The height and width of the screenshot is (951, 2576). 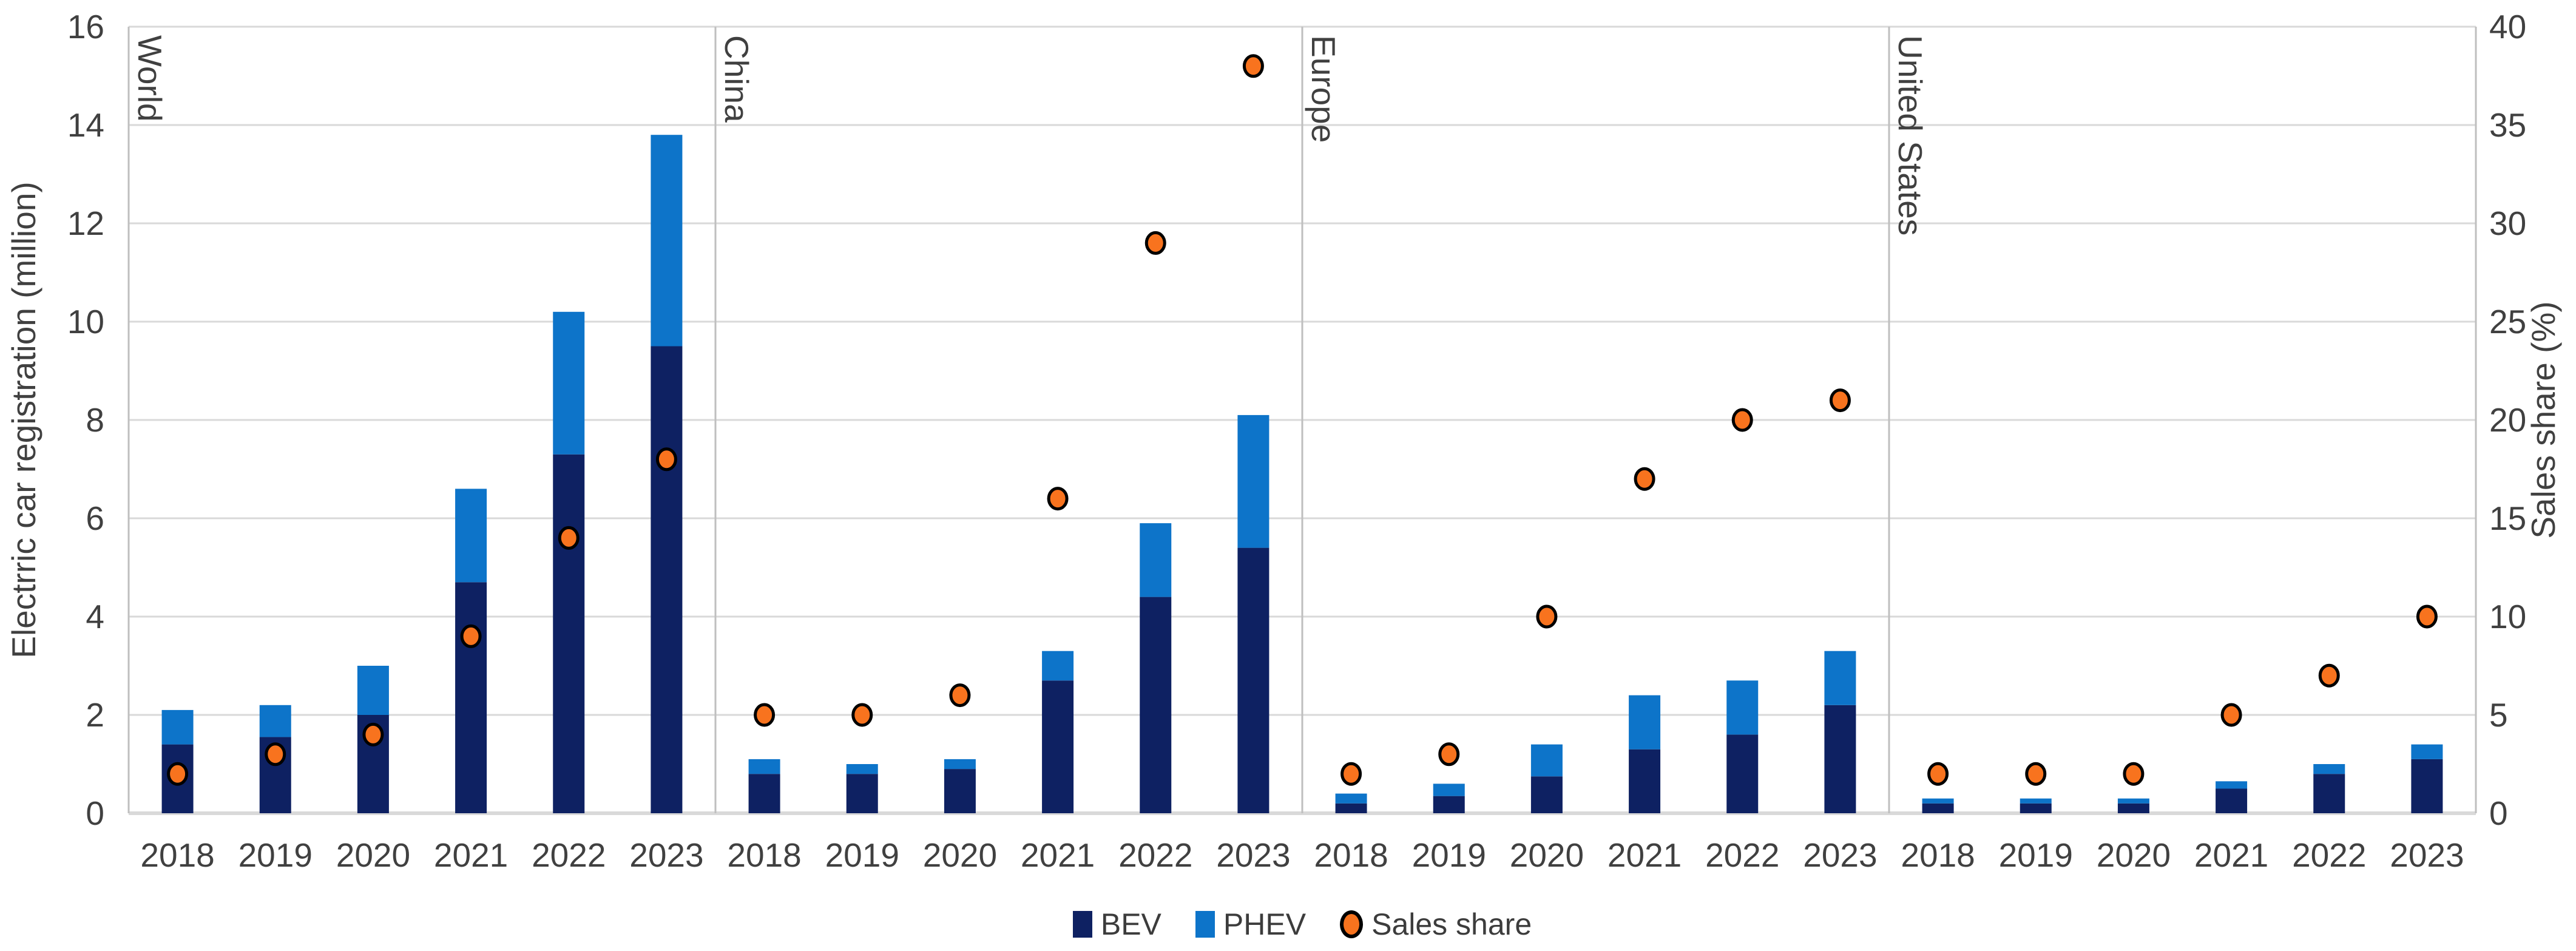 I want to click on legend: BEV PHEV Sales share, so click(x=1302, y=924).